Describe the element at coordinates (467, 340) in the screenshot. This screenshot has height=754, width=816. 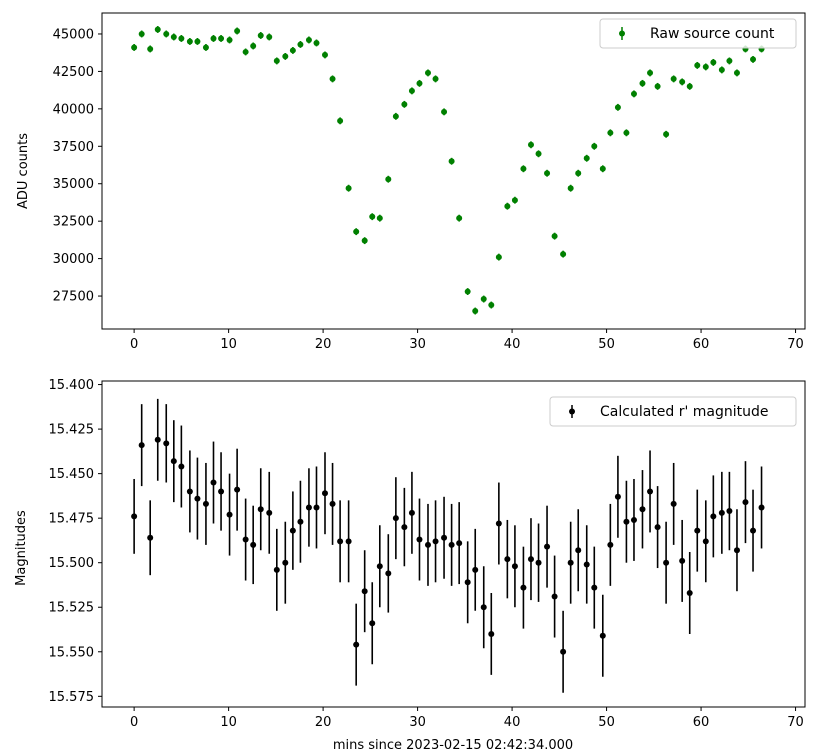
I see `raw-count-x-ticks: 0 10 20 30 40 50 60 70` at that location.